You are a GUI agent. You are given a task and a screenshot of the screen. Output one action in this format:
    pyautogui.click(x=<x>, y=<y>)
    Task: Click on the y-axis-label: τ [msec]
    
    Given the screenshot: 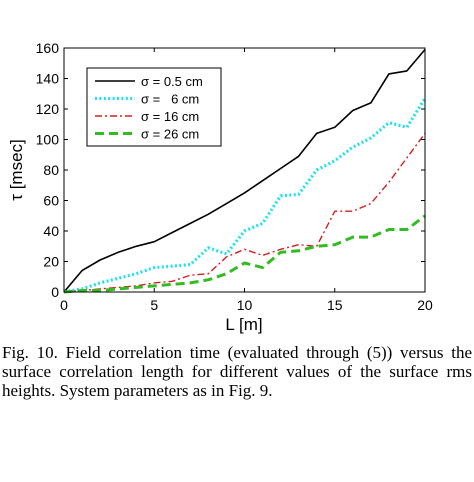 What is the action you would take?
    pyautogui.click(x=16, y=170)
    